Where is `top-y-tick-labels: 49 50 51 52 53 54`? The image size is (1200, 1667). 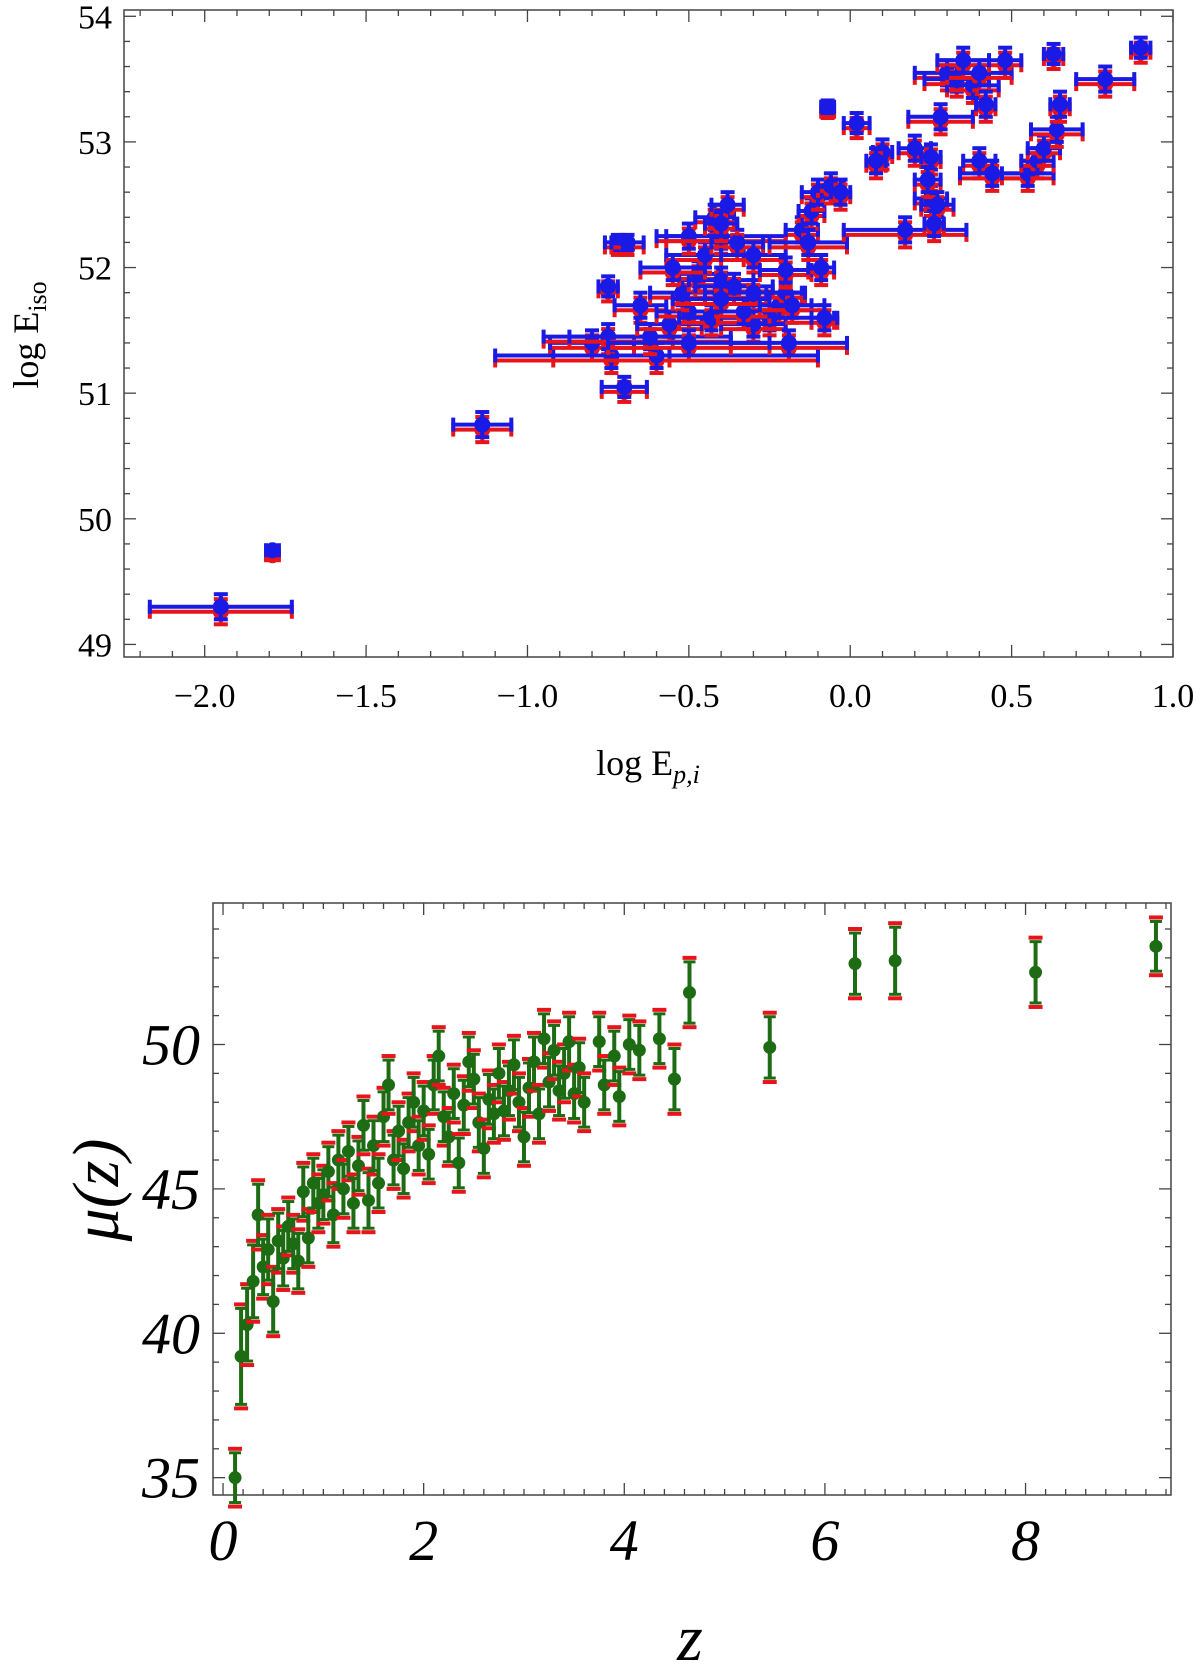 top-y-tick-labels: 49 50 51 52 53 54 is located at coordinates (95, 332).